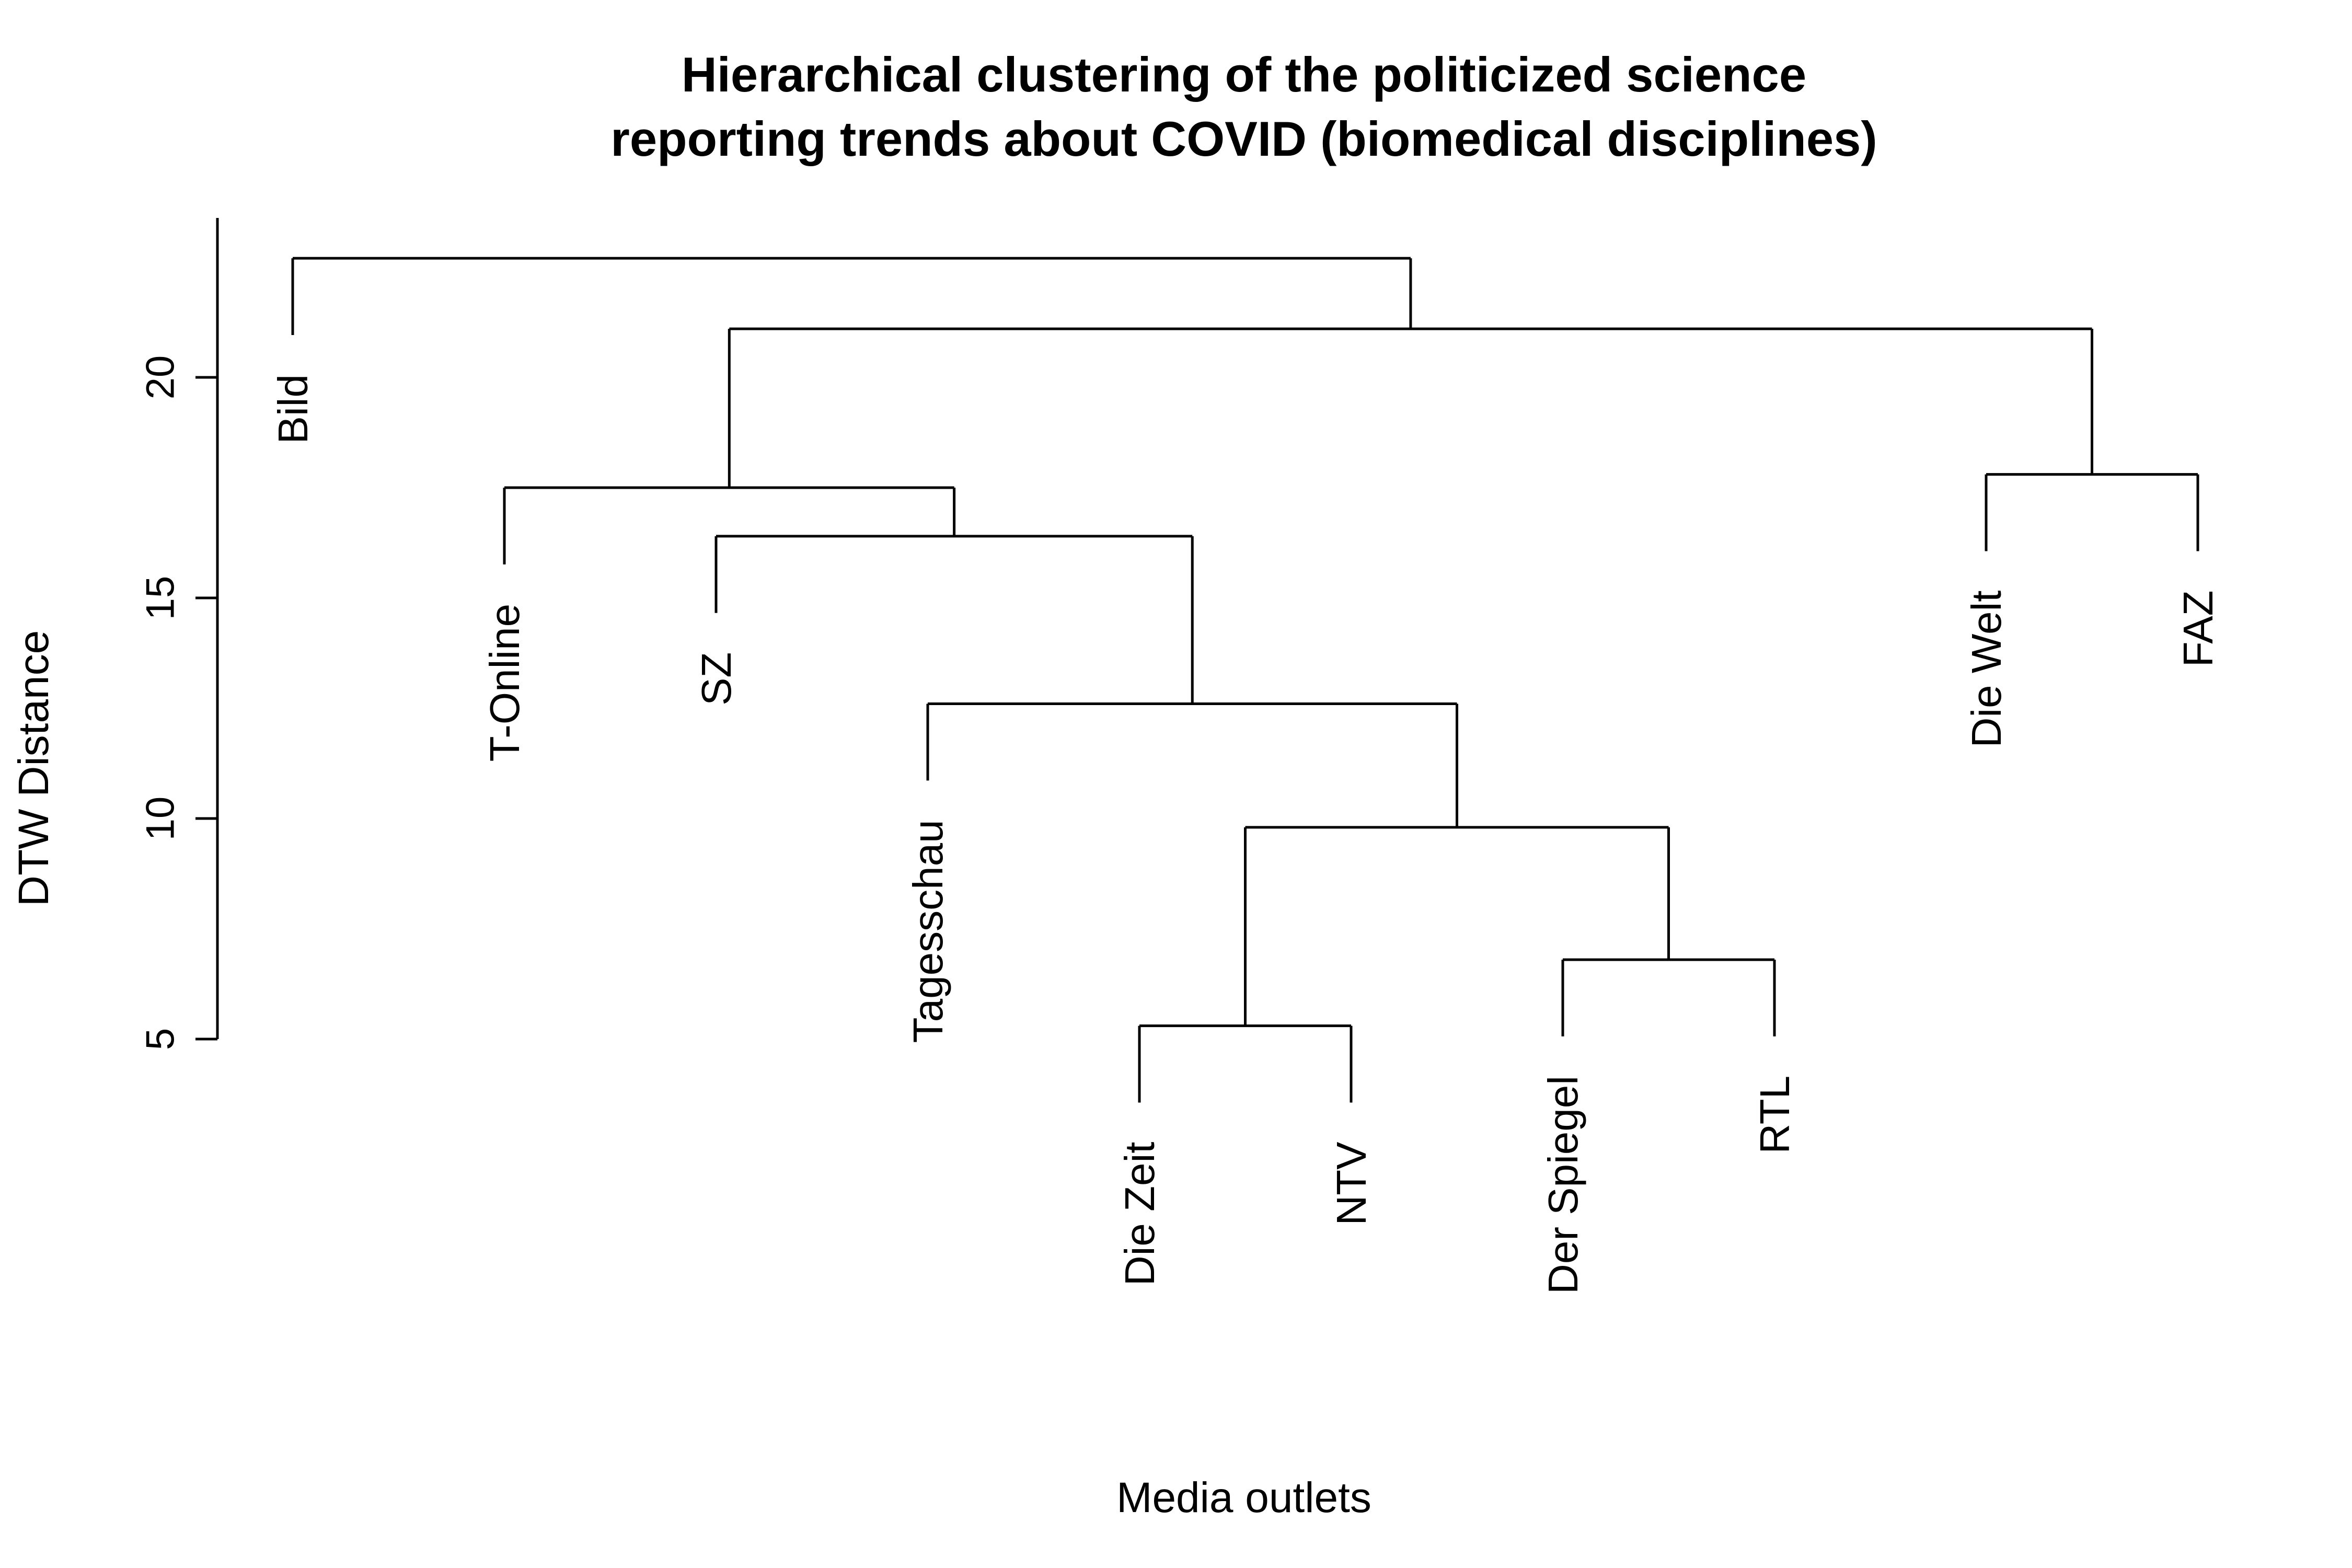 The image size is (2352, 1568). I want to click on y-axis-label: DTW Distance, so click(33, 768).